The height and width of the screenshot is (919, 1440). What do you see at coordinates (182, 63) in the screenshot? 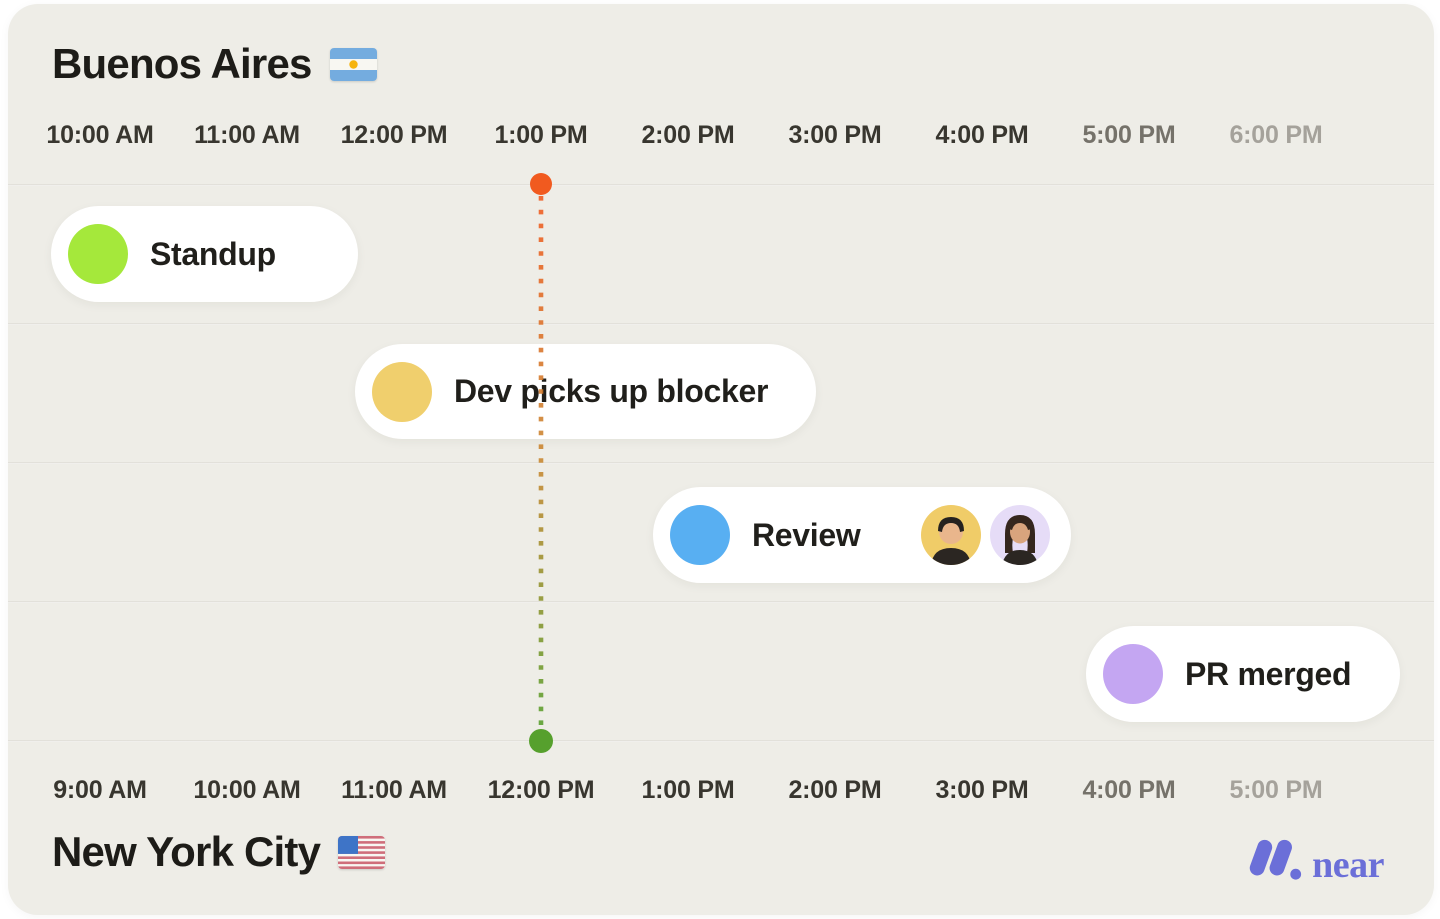
I see `top-city-name: Buenos Aires` at bounding box center [182, 63].